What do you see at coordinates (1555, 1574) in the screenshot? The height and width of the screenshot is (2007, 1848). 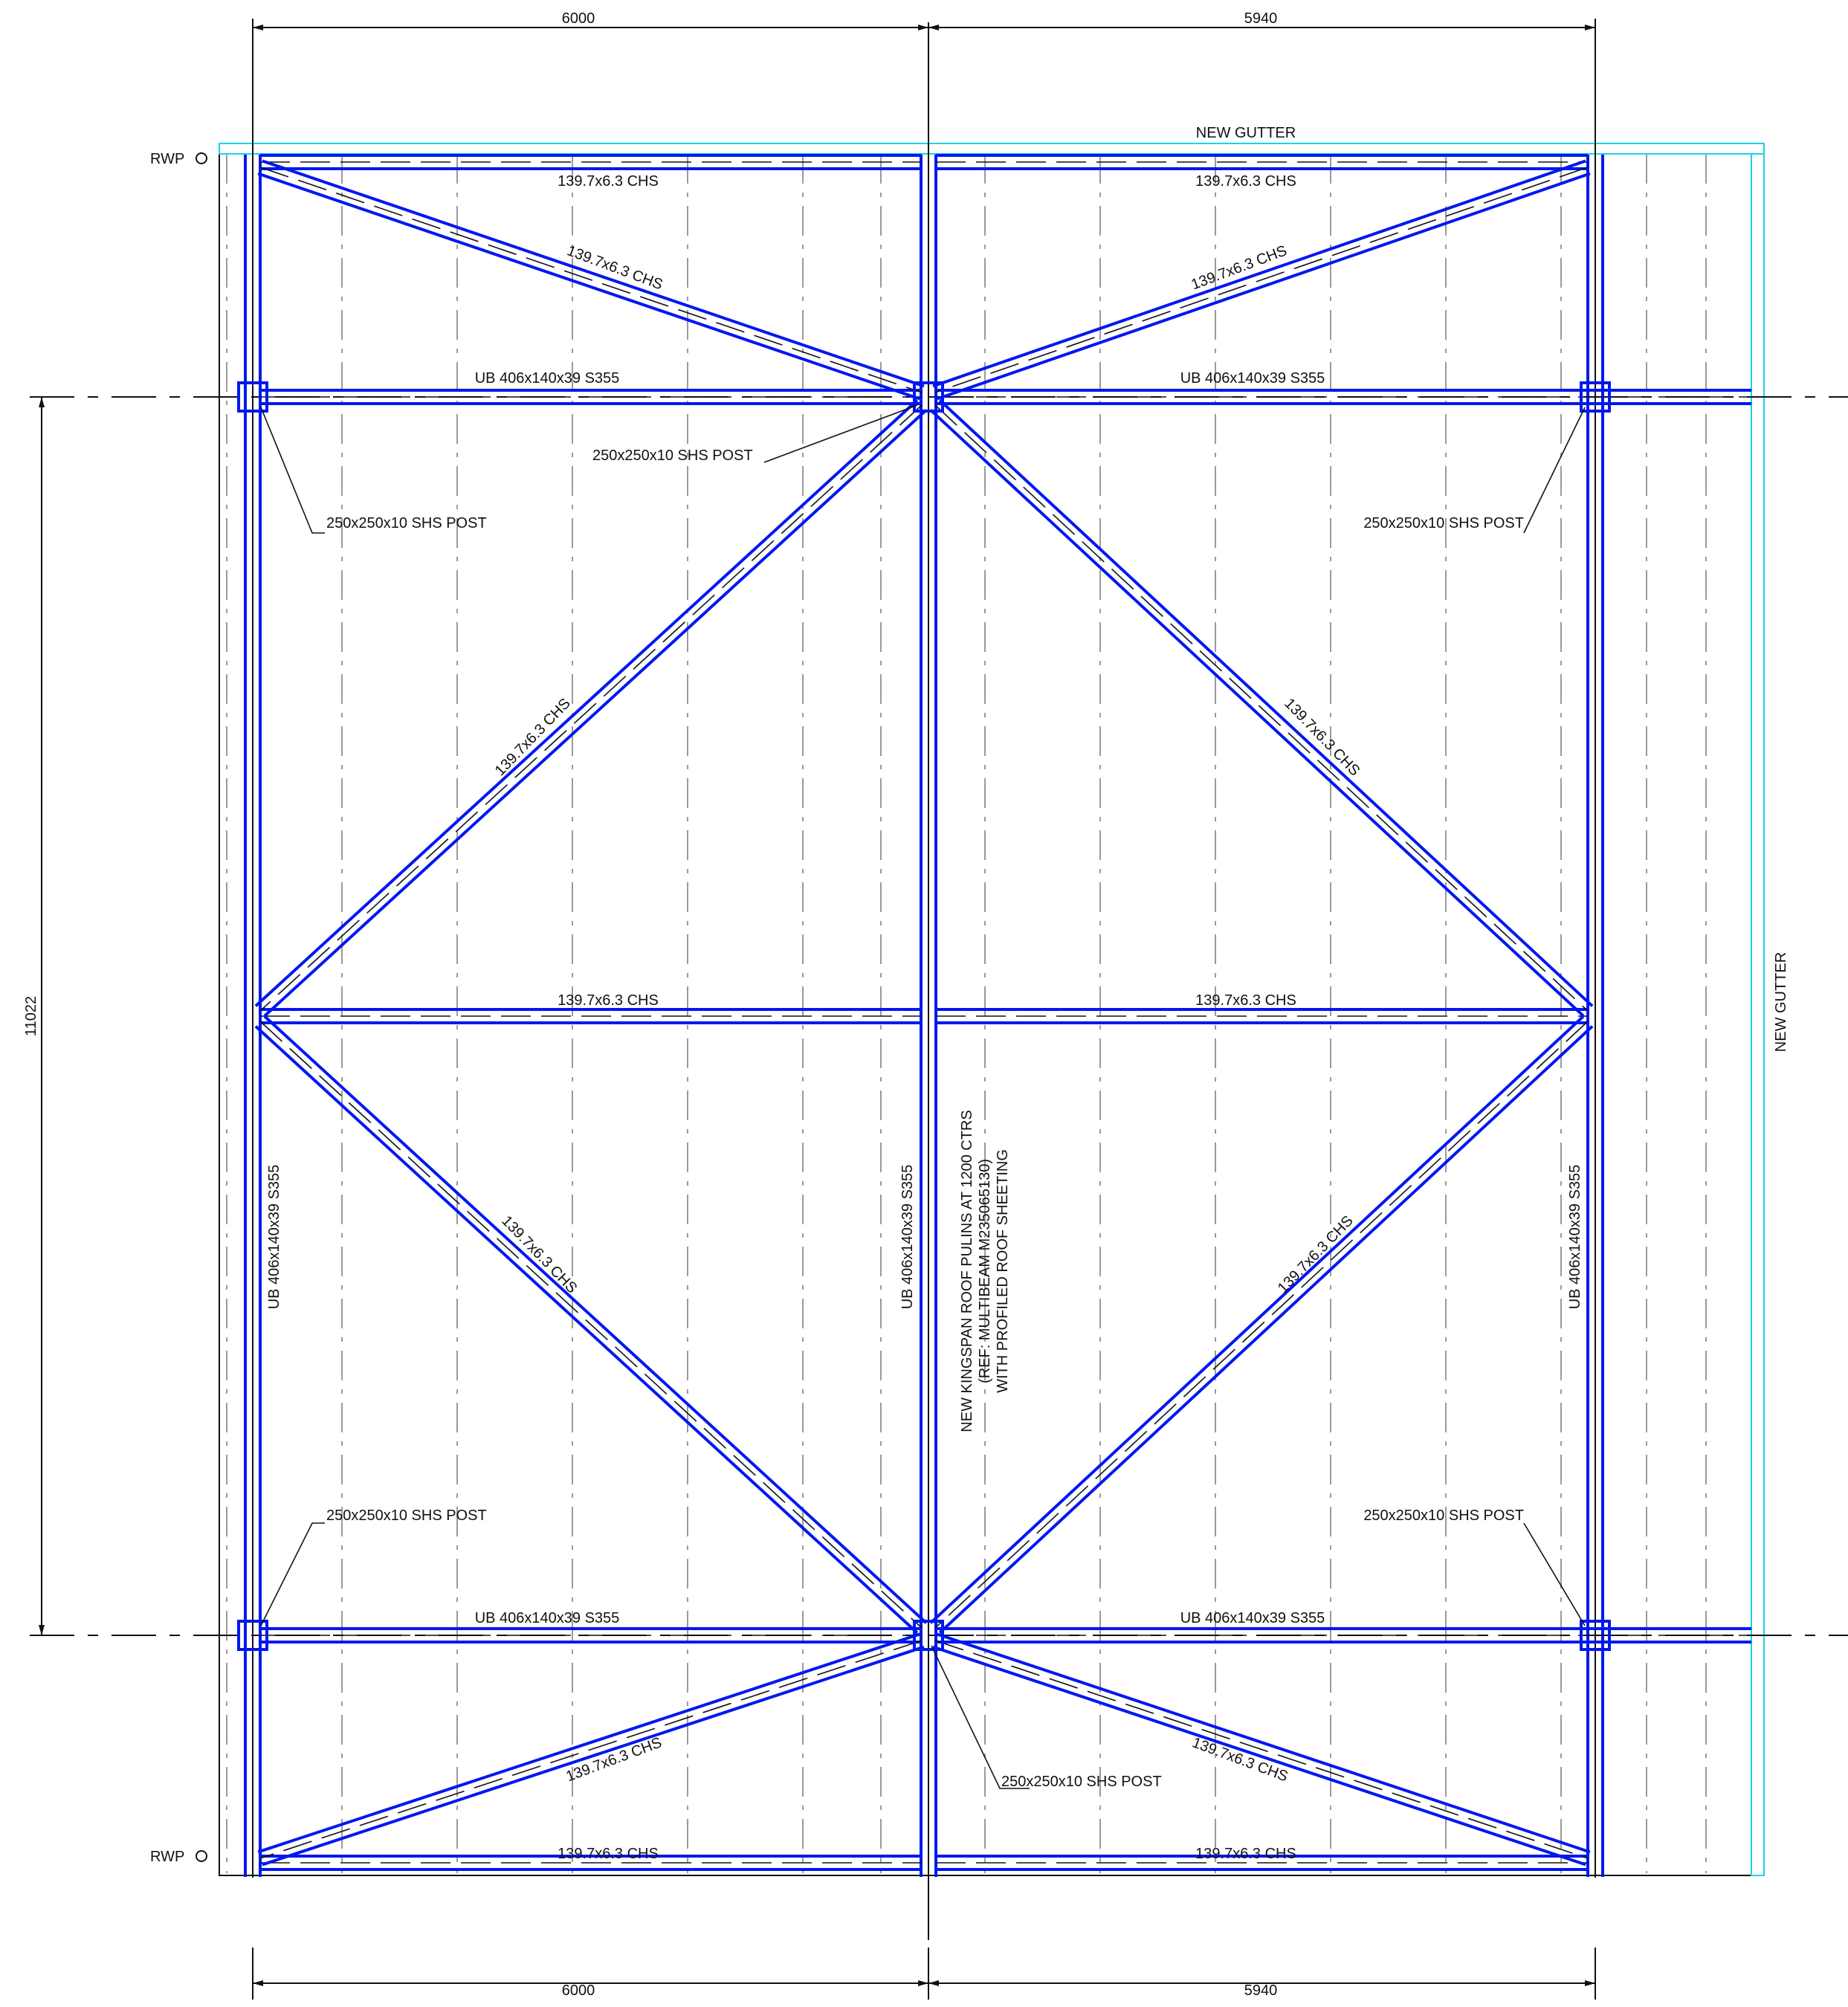 I see `leader-post-bottom-right` at bounding box center [1555, 1574].